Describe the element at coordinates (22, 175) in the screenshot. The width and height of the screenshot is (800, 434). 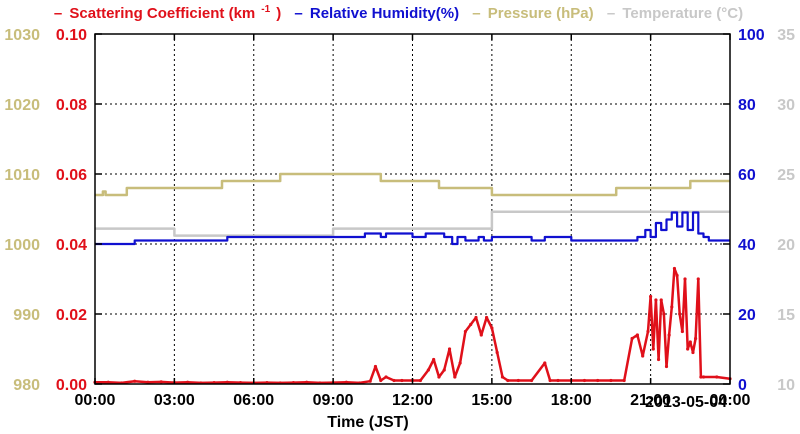
I see `pressure-tick-label: 1010` at that location.